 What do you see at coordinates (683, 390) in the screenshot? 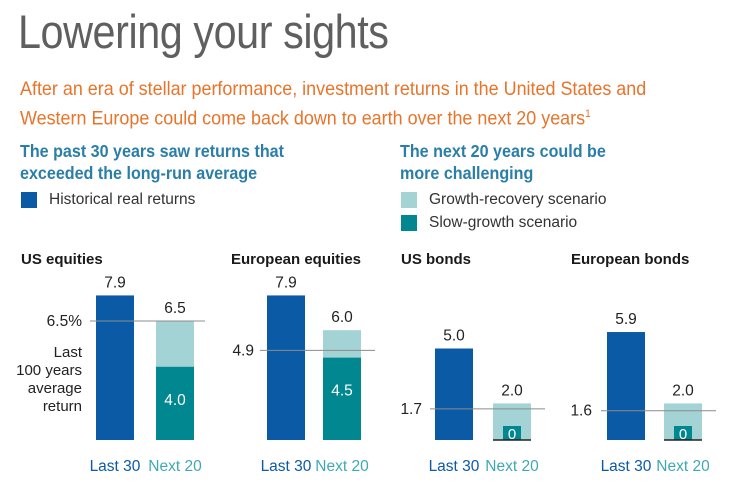
I see `panel-4-label-growth: 2.0` at bounding box center [683, 390].